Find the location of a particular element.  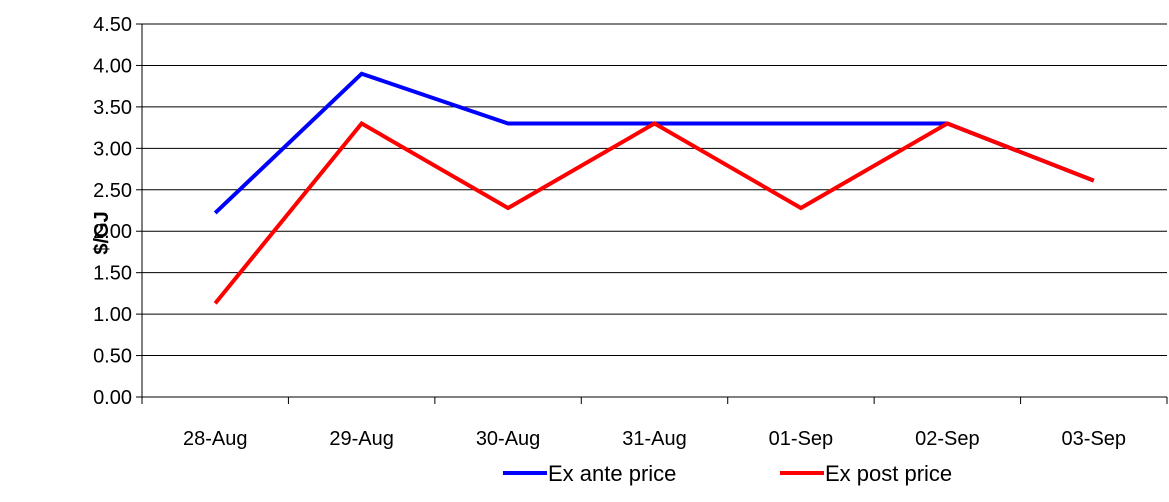

y-axis-title: $/GJ is located at coordinates (102, 232).